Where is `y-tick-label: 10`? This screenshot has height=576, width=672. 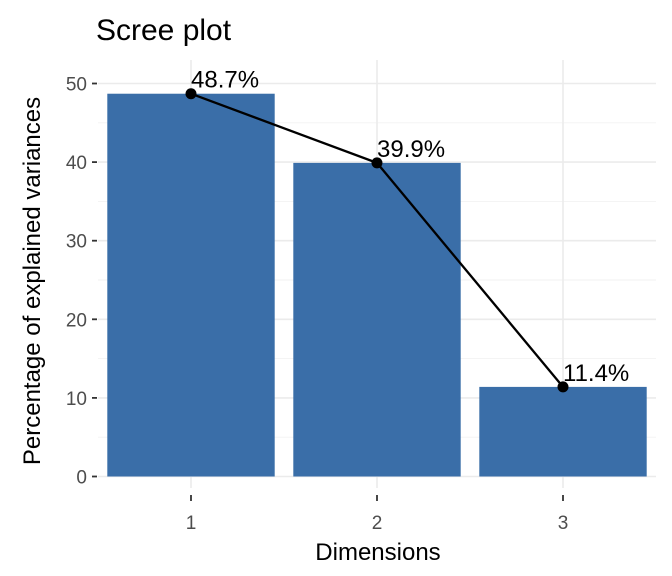 y-tick-label: 10 is located at coordinates (76, 399).